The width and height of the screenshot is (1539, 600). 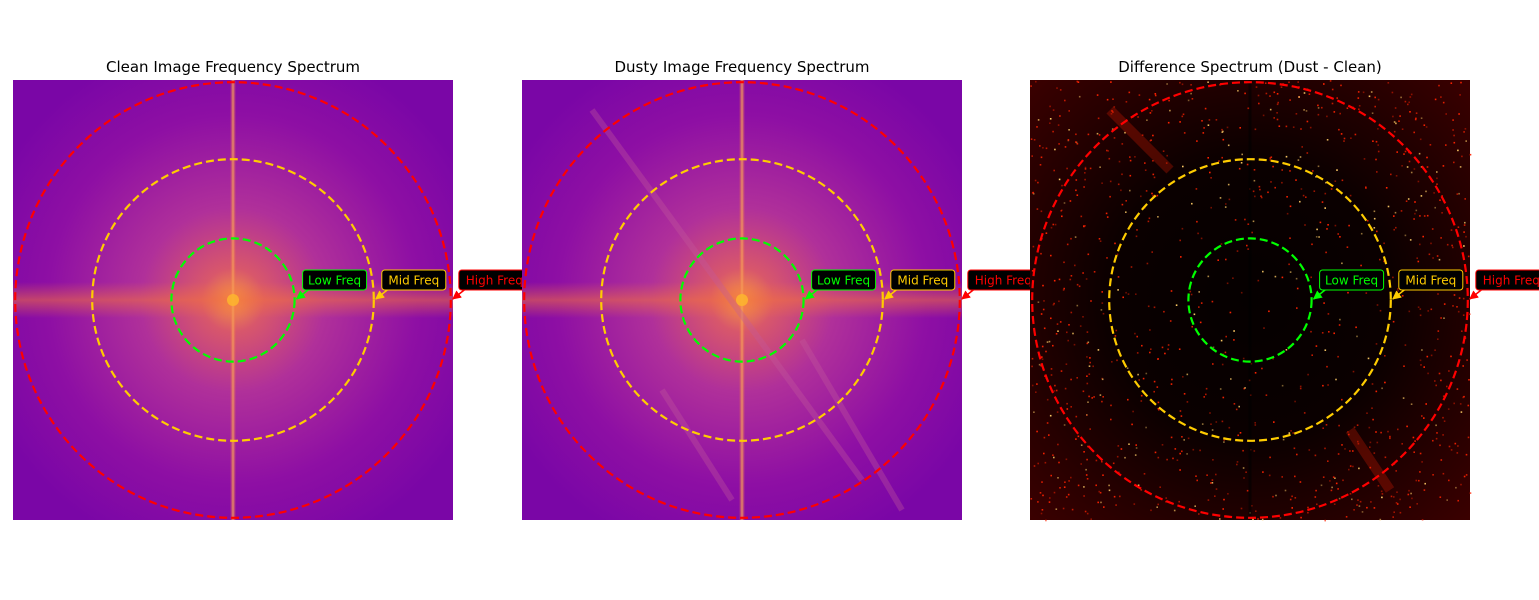 What do you see at coordinates (233, 67) in the screenshot?
I see `panel-title: Clean Image Frequency Spectrum` at bounding box center [233, 67].